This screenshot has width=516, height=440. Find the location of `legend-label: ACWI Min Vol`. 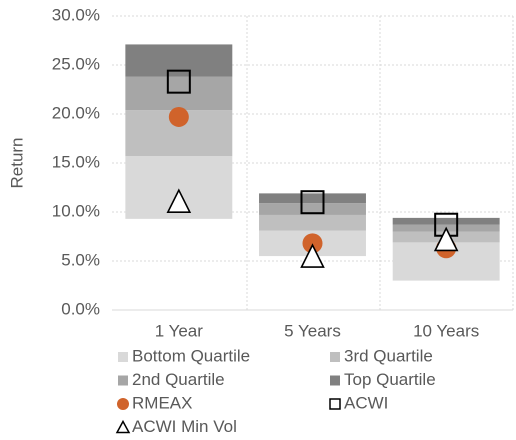

legend-label: ACWI Min Vol is located at coordinates (184, 426).